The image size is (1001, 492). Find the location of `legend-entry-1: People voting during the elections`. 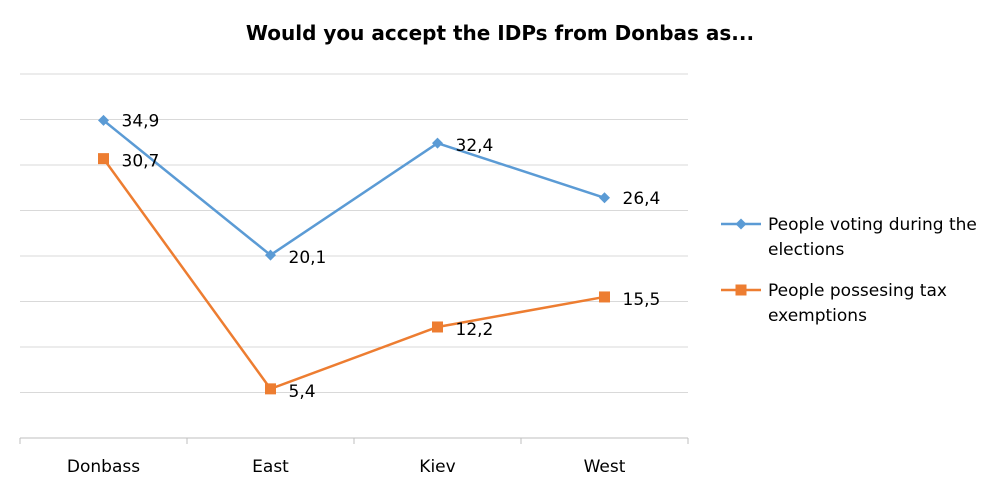

legend-entry-1: People voting during the elections is located at coordinates (849, 237).